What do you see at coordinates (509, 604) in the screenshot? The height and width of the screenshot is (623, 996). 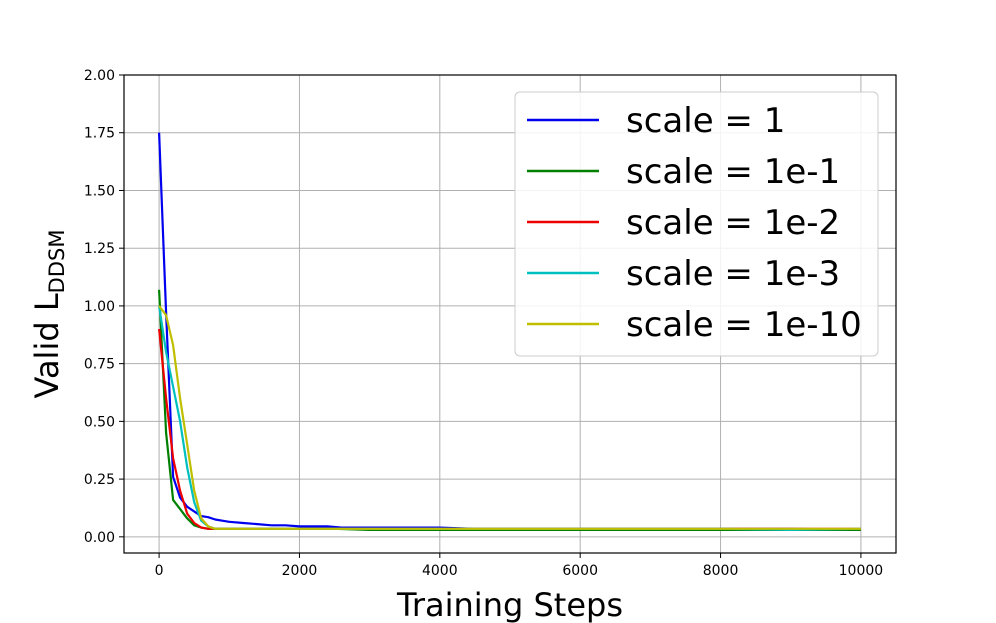 I see `x-axis-title: Training Steps` at bounding box center [509, 604].